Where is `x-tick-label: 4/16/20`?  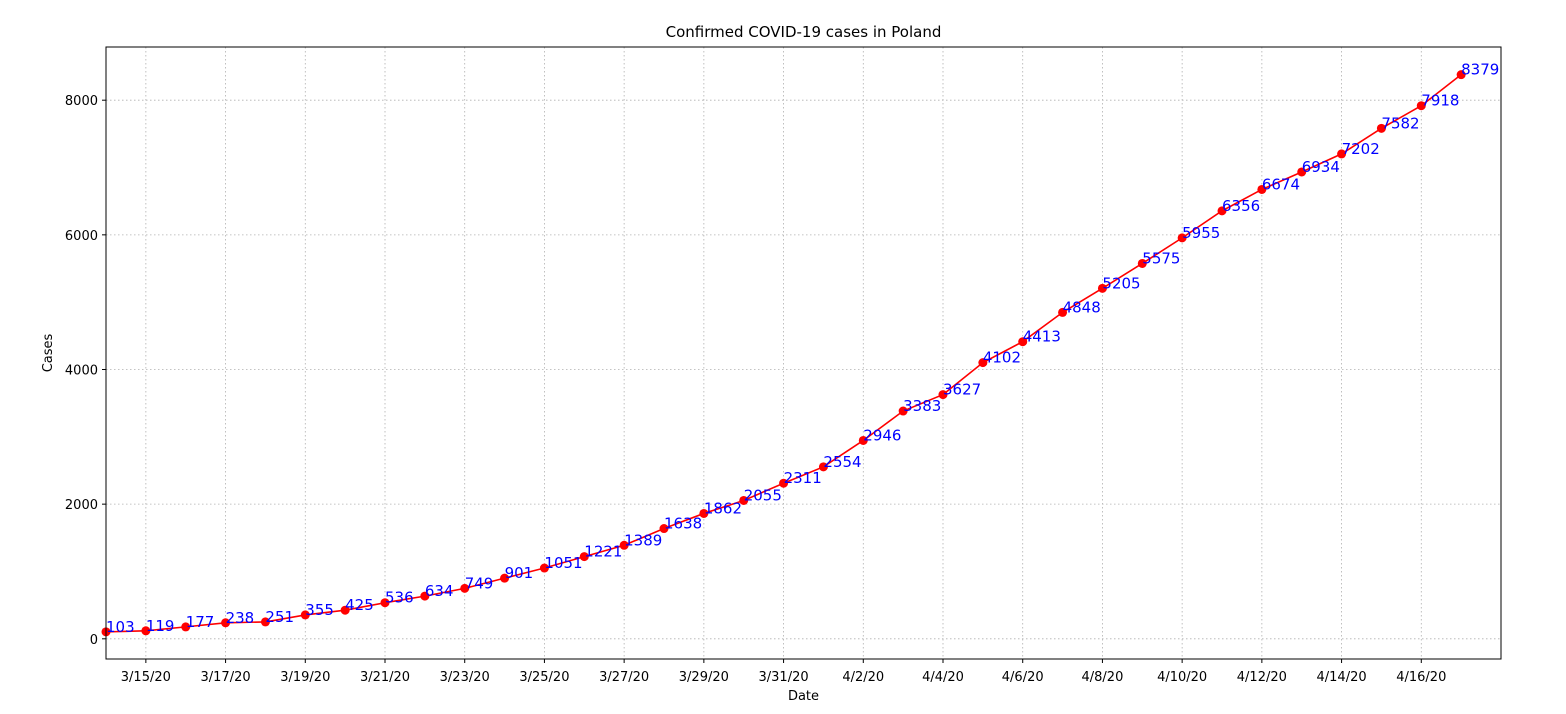 x-tick-label: 4/16/20 is located at coordinates (1421, 677).